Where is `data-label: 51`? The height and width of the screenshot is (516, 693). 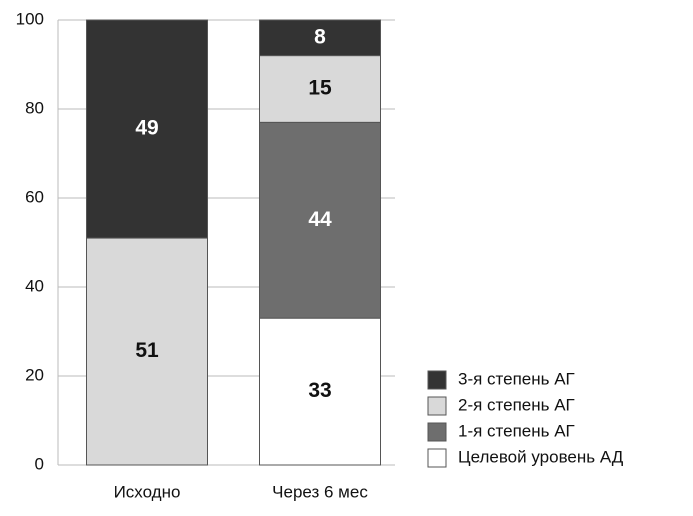
data-label: 51 is located at coordinates (147, 350).